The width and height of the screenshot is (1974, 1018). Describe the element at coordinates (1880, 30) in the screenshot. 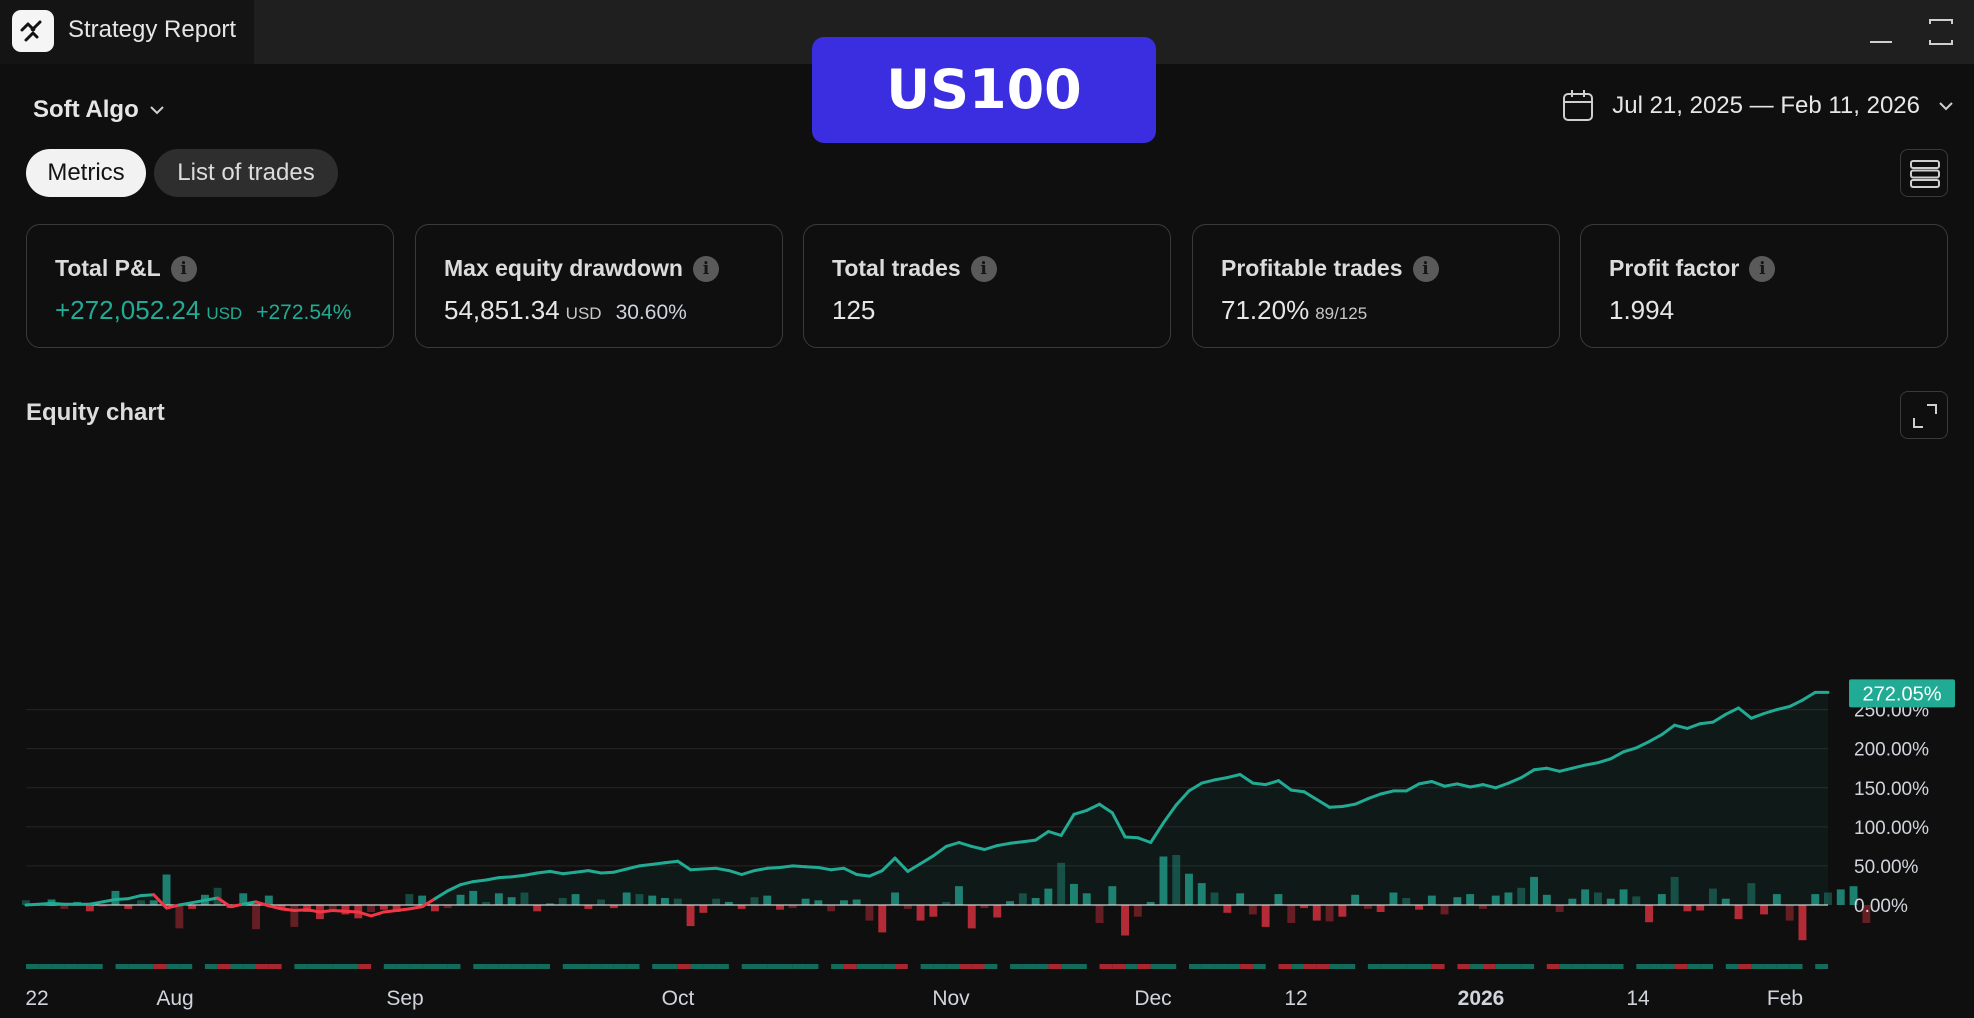

I see `minimize-button` at that location.